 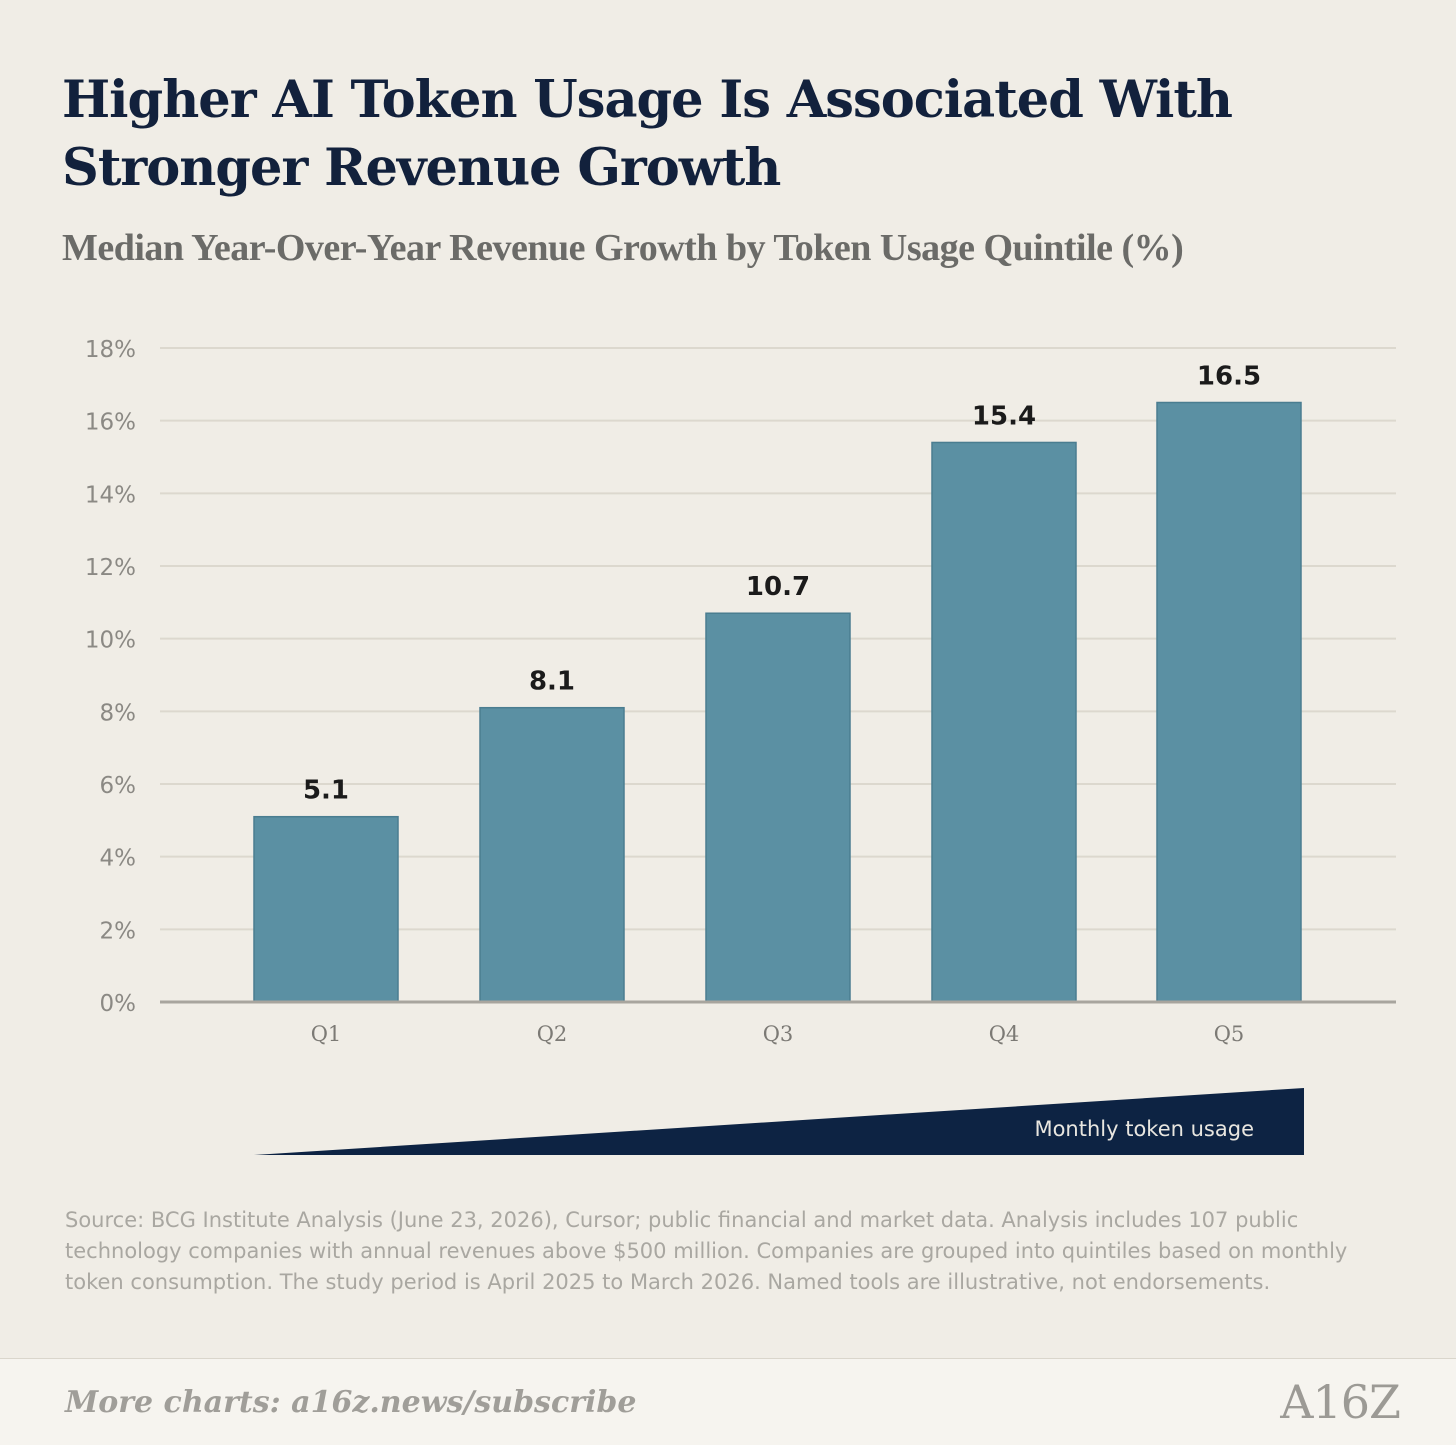 What do you see at coordinates (118, 931) in the screenshot?
I see `y-tick-label: 2%` at bounding box center [118, 931].